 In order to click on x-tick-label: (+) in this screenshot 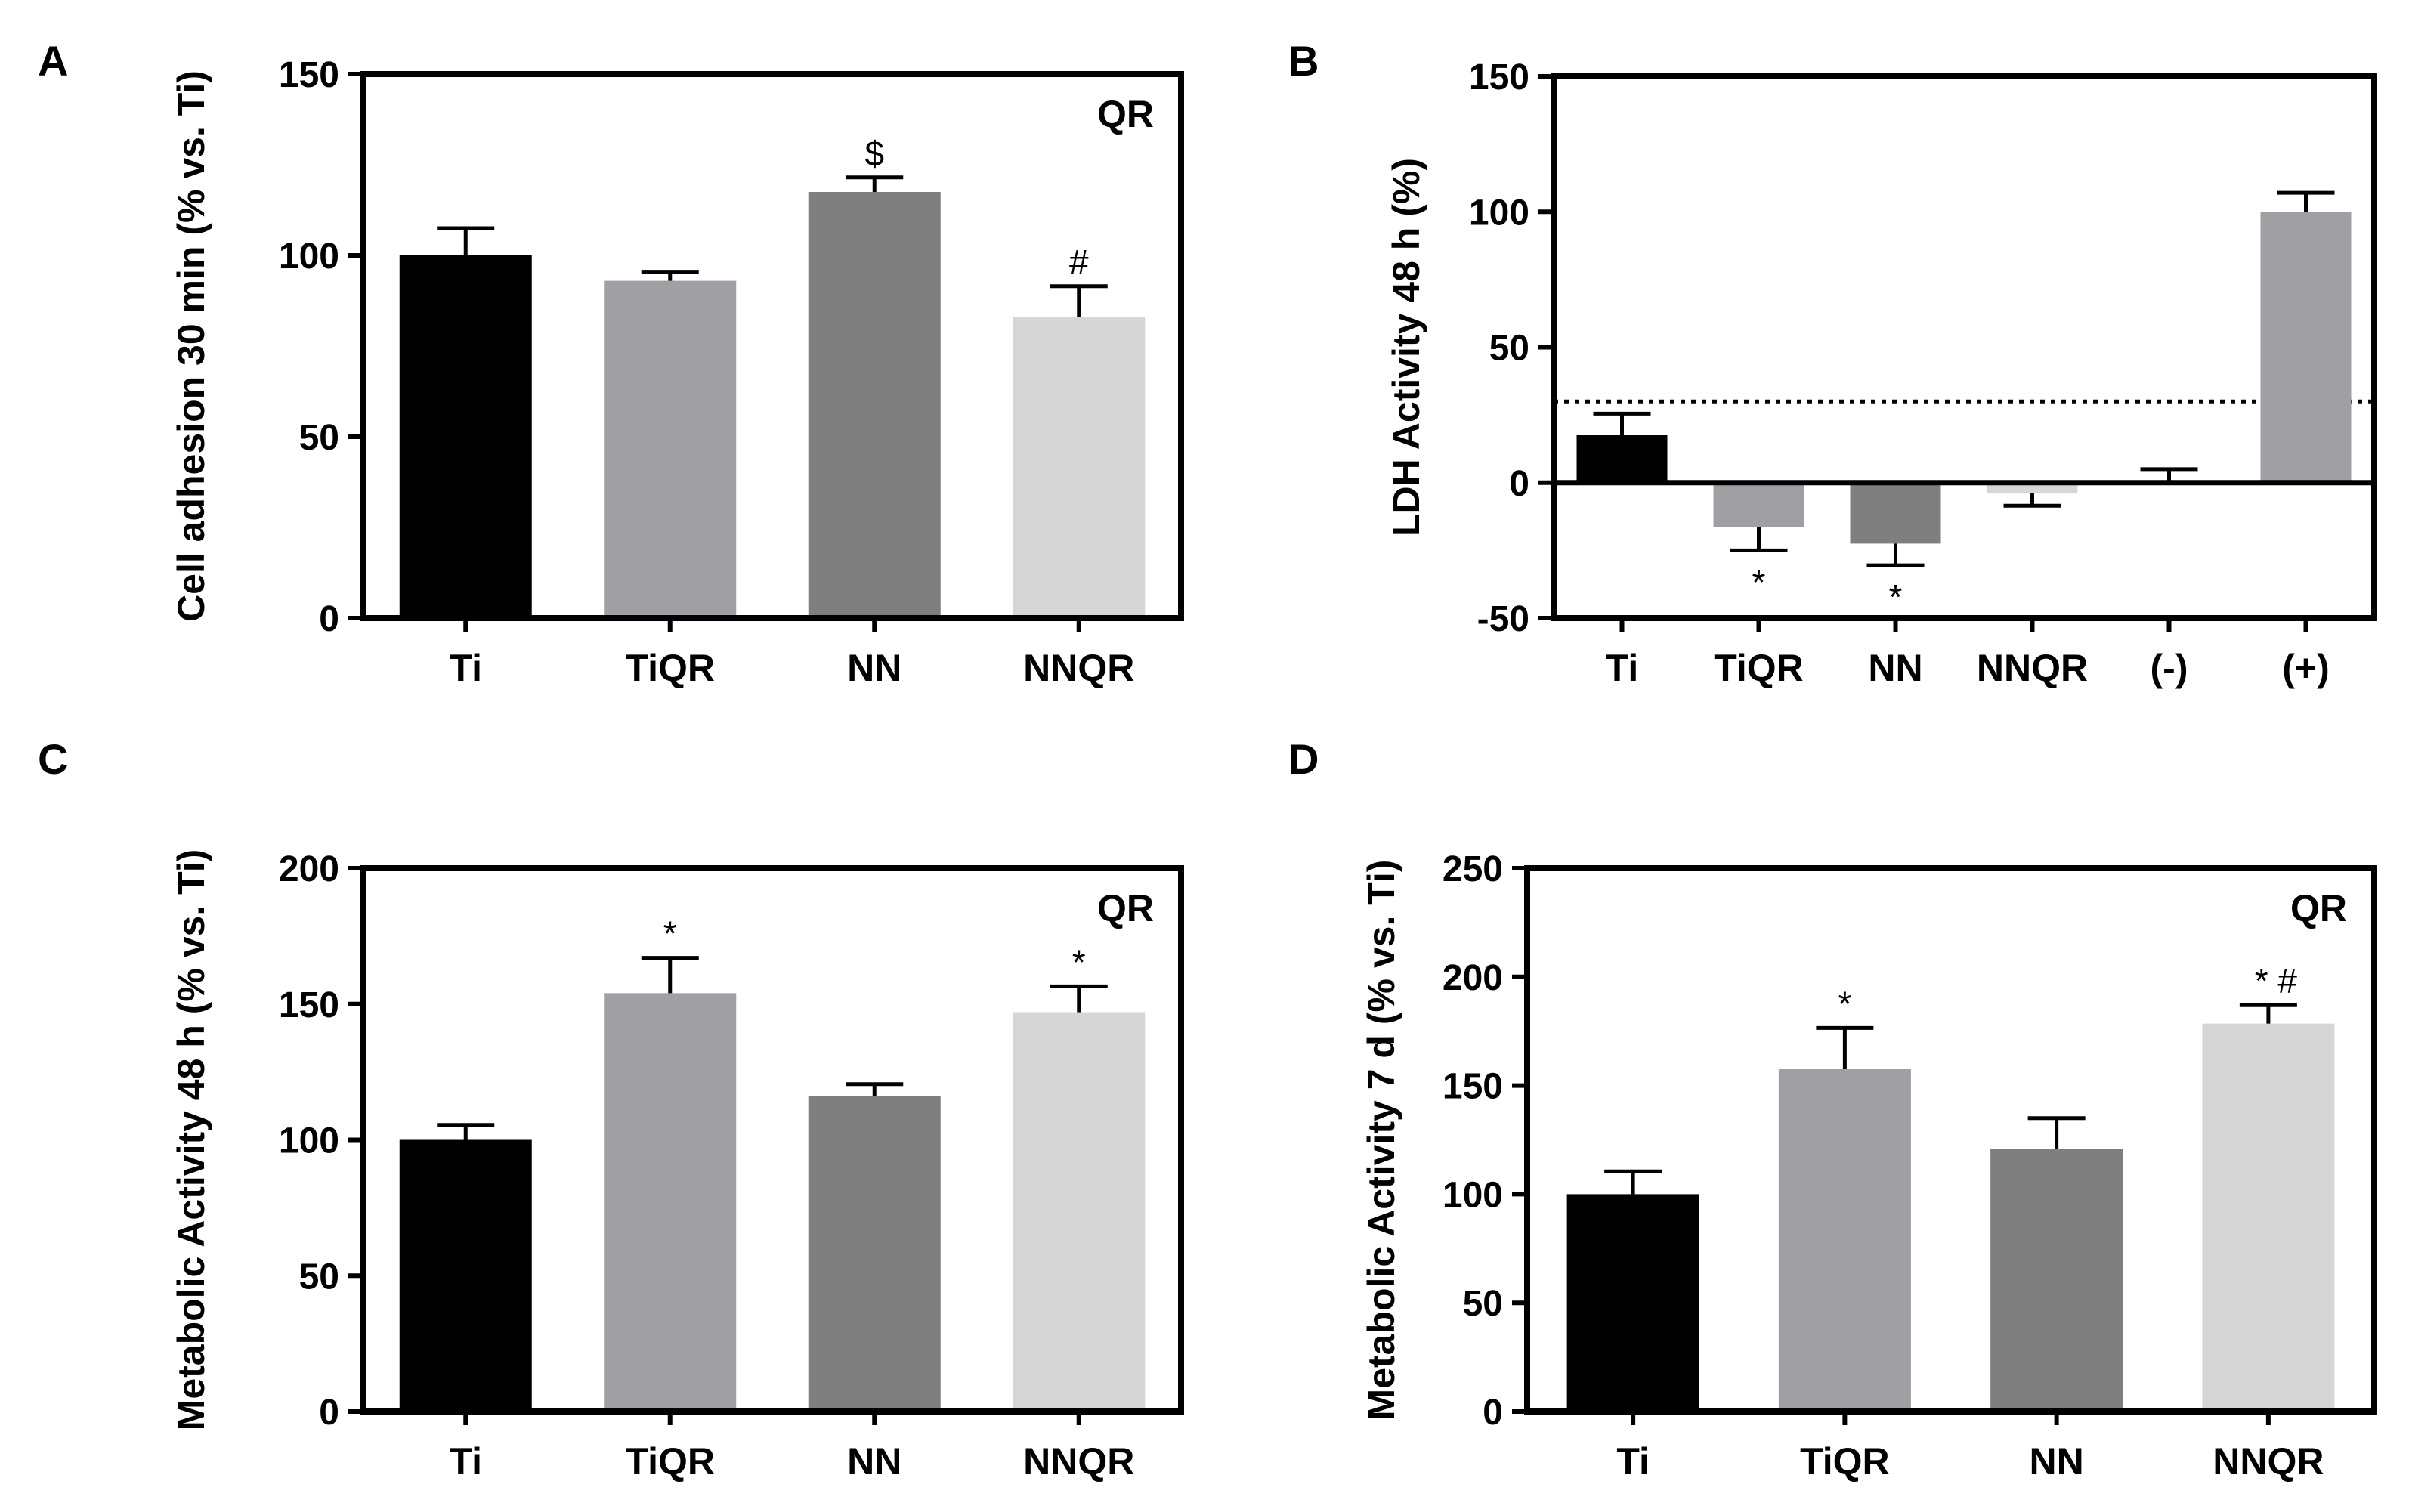, I will do `click(2306, 668)`.